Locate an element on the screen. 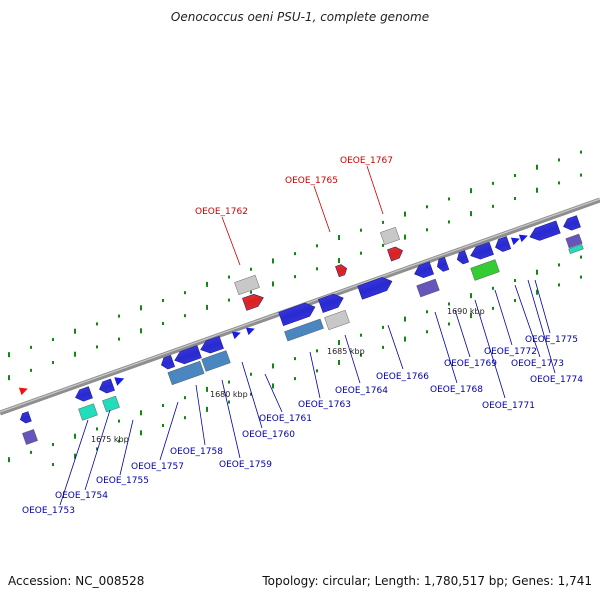 The height and width of the screenshot is (600, 600). scale-labels: 1675 kbp 1680 kbp 1685 kbp 1690 kbp is located at coordinates (288, 375).